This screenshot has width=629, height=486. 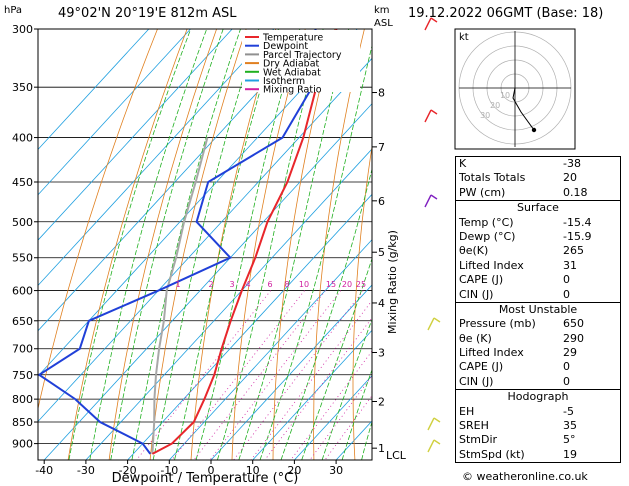 I want to click on hodo-row-label: StmSpd (kt), so click(x=492, y=454).